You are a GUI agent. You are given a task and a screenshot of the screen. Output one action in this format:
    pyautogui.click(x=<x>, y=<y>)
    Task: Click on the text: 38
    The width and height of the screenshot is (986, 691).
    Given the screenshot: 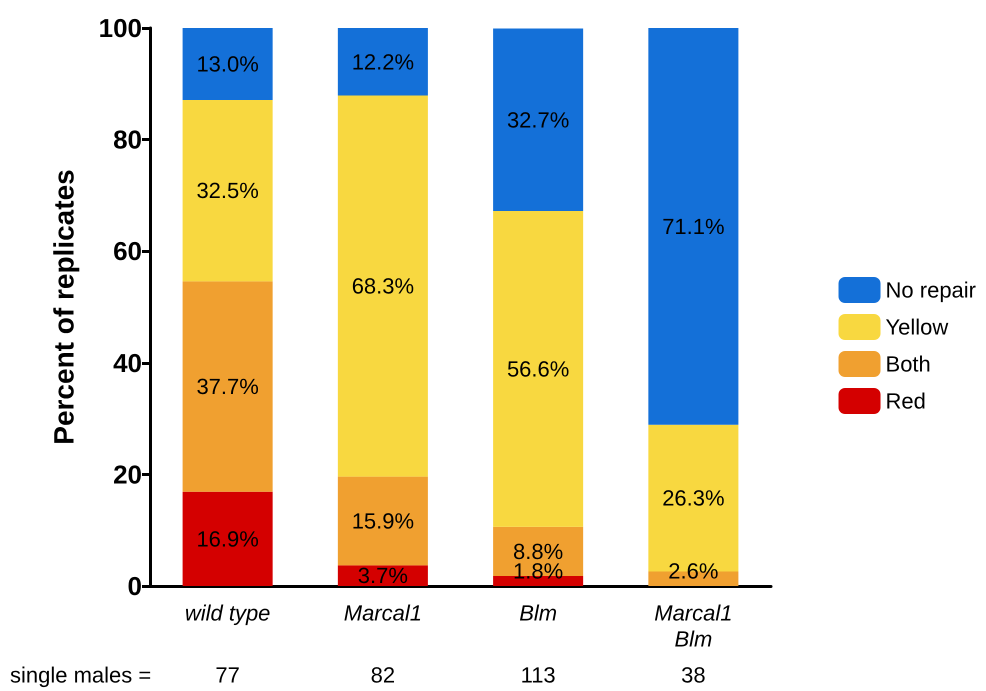 What is the action you would take?
    pyautogui.click(x=693, y=675)
    